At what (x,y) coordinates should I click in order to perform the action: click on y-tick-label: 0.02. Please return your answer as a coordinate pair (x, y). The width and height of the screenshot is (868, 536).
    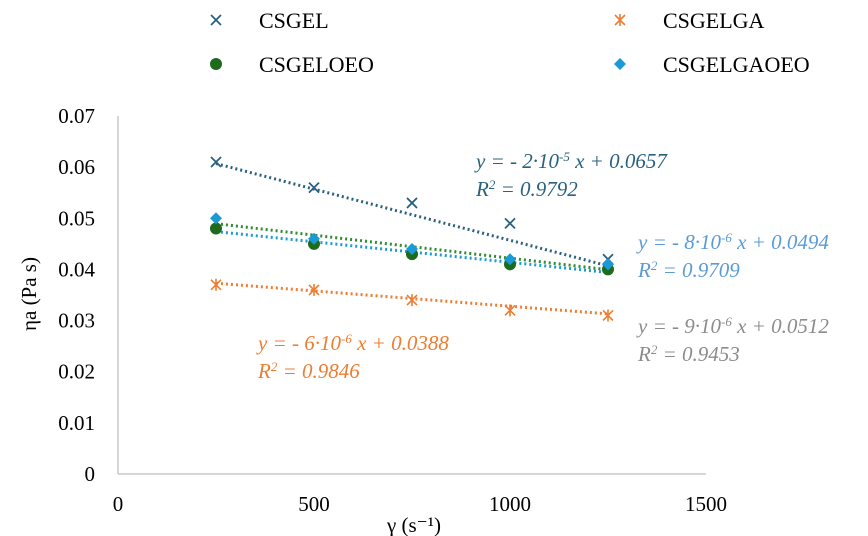
    Looking at the image, I should click on (76, 372).